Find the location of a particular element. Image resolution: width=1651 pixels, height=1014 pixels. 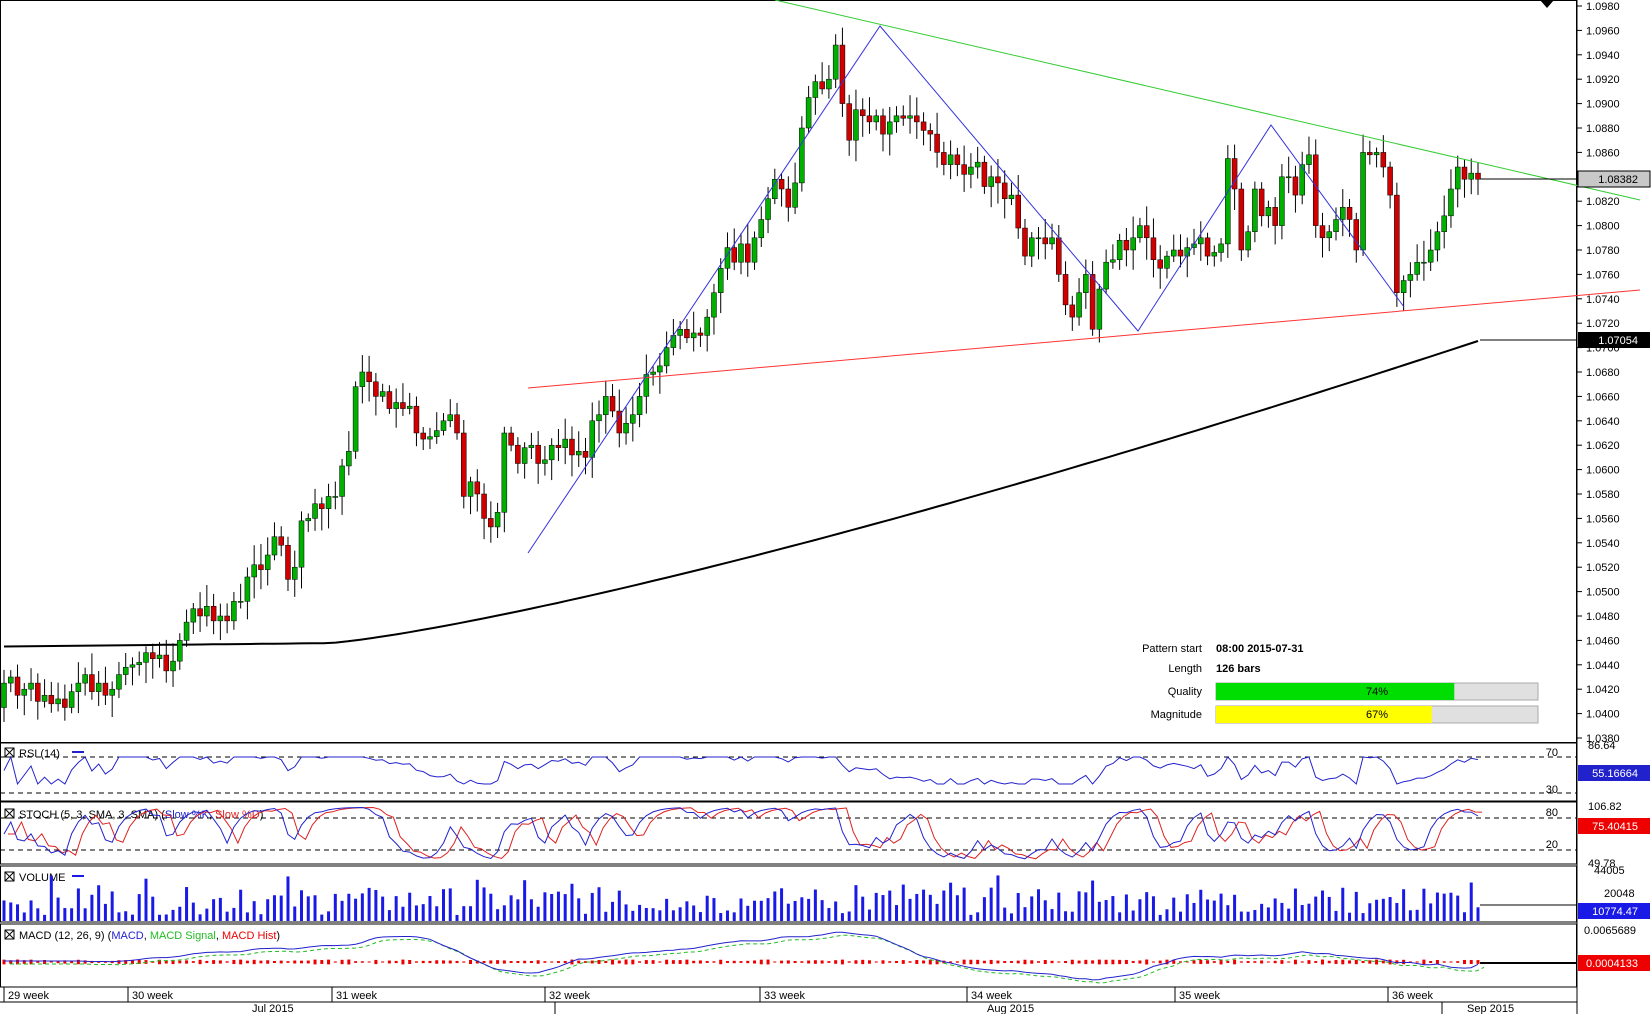

scroll-arrow-icon is located at coordinates (1547, 4).